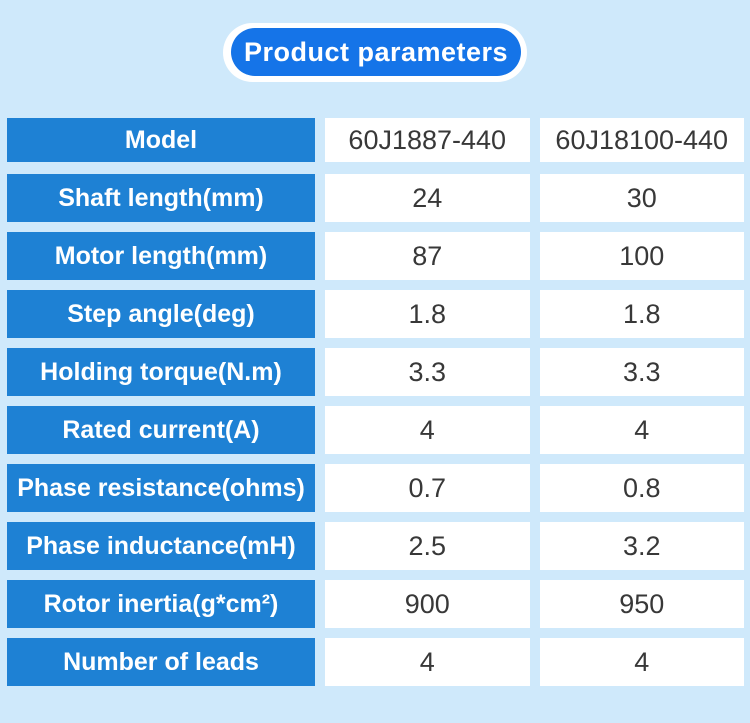 The width and height of the screenshot is (750, 723). What do you see at coordinates (161, 430) in the screenshot?
I see `row-label-cell: Rated current(A)` at bounding box center [161, 430].